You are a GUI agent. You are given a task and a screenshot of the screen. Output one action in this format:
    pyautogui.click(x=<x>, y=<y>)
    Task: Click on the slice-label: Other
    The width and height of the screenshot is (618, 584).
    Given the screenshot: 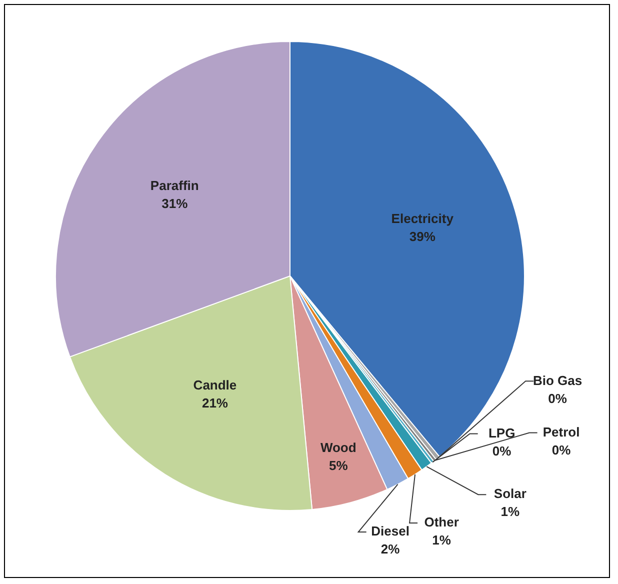 What is the action you would take?
    pyautogui.click(x=441, y=522)
    